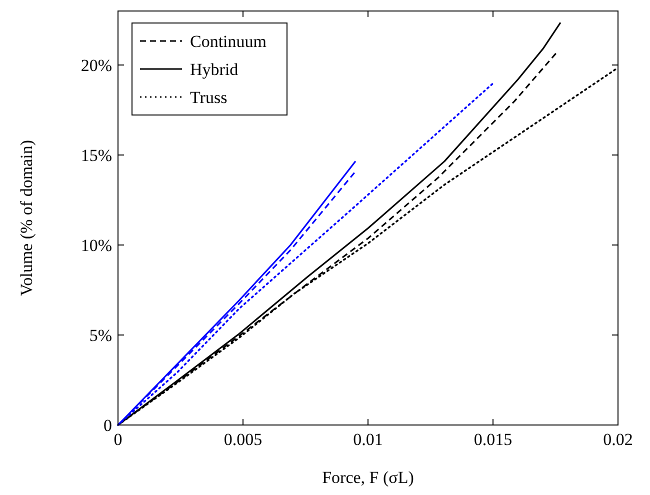 The height and width of the screenshot is (495, 650). What do you see at coordinates (243, 439) in the screenshot?
I see `x-tick-label: 0.005` at bounding box center [243, 439].